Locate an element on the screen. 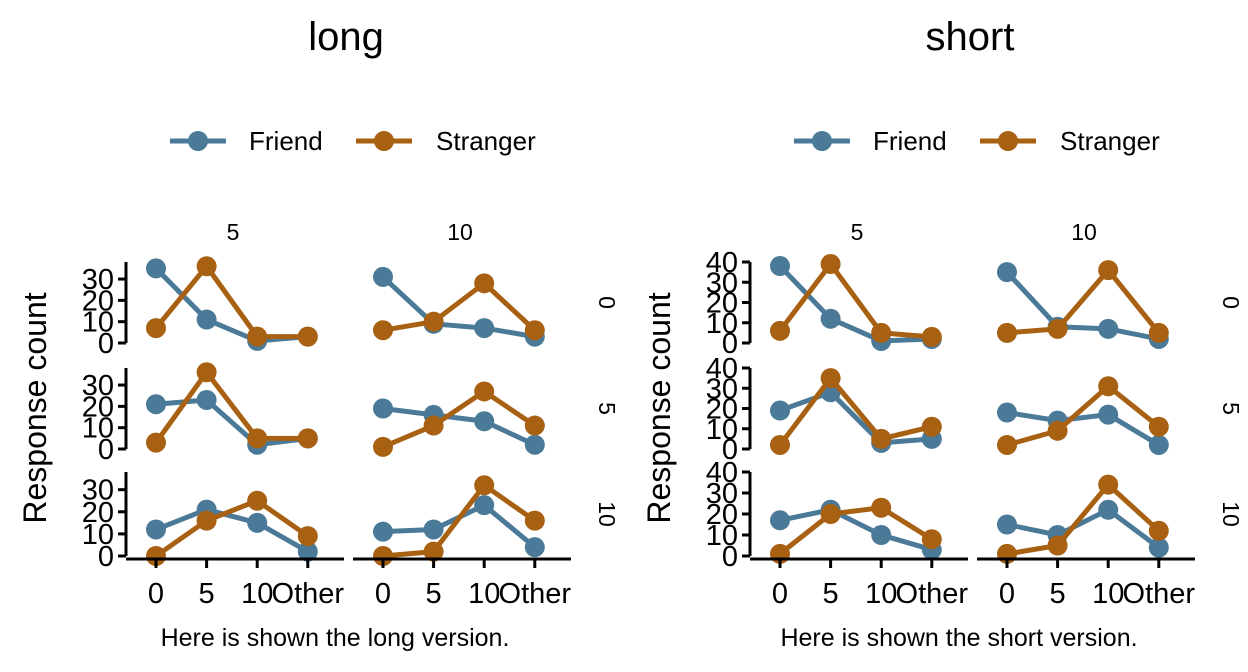  x-axis-title: Here is shown the short version. is located at coordinates (958, 638).